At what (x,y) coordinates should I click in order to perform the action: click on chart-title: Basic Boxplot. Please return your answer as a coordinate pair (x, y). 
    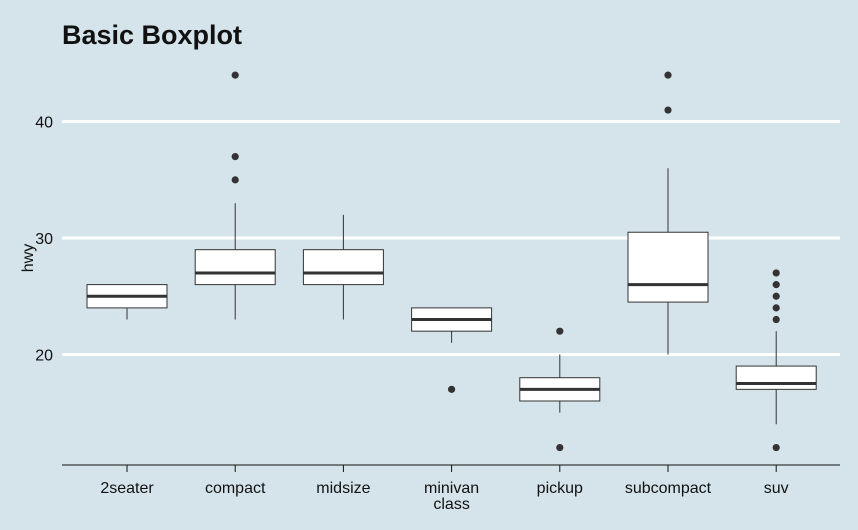
    Looking at the image, I should click on (152, 35).